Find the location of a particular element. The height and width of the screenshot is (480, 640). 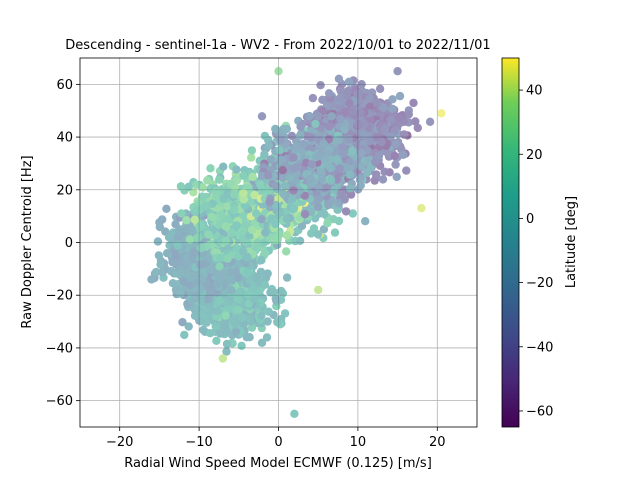

colorbar-tick-label: −20 is located at coordinates (539, 283).